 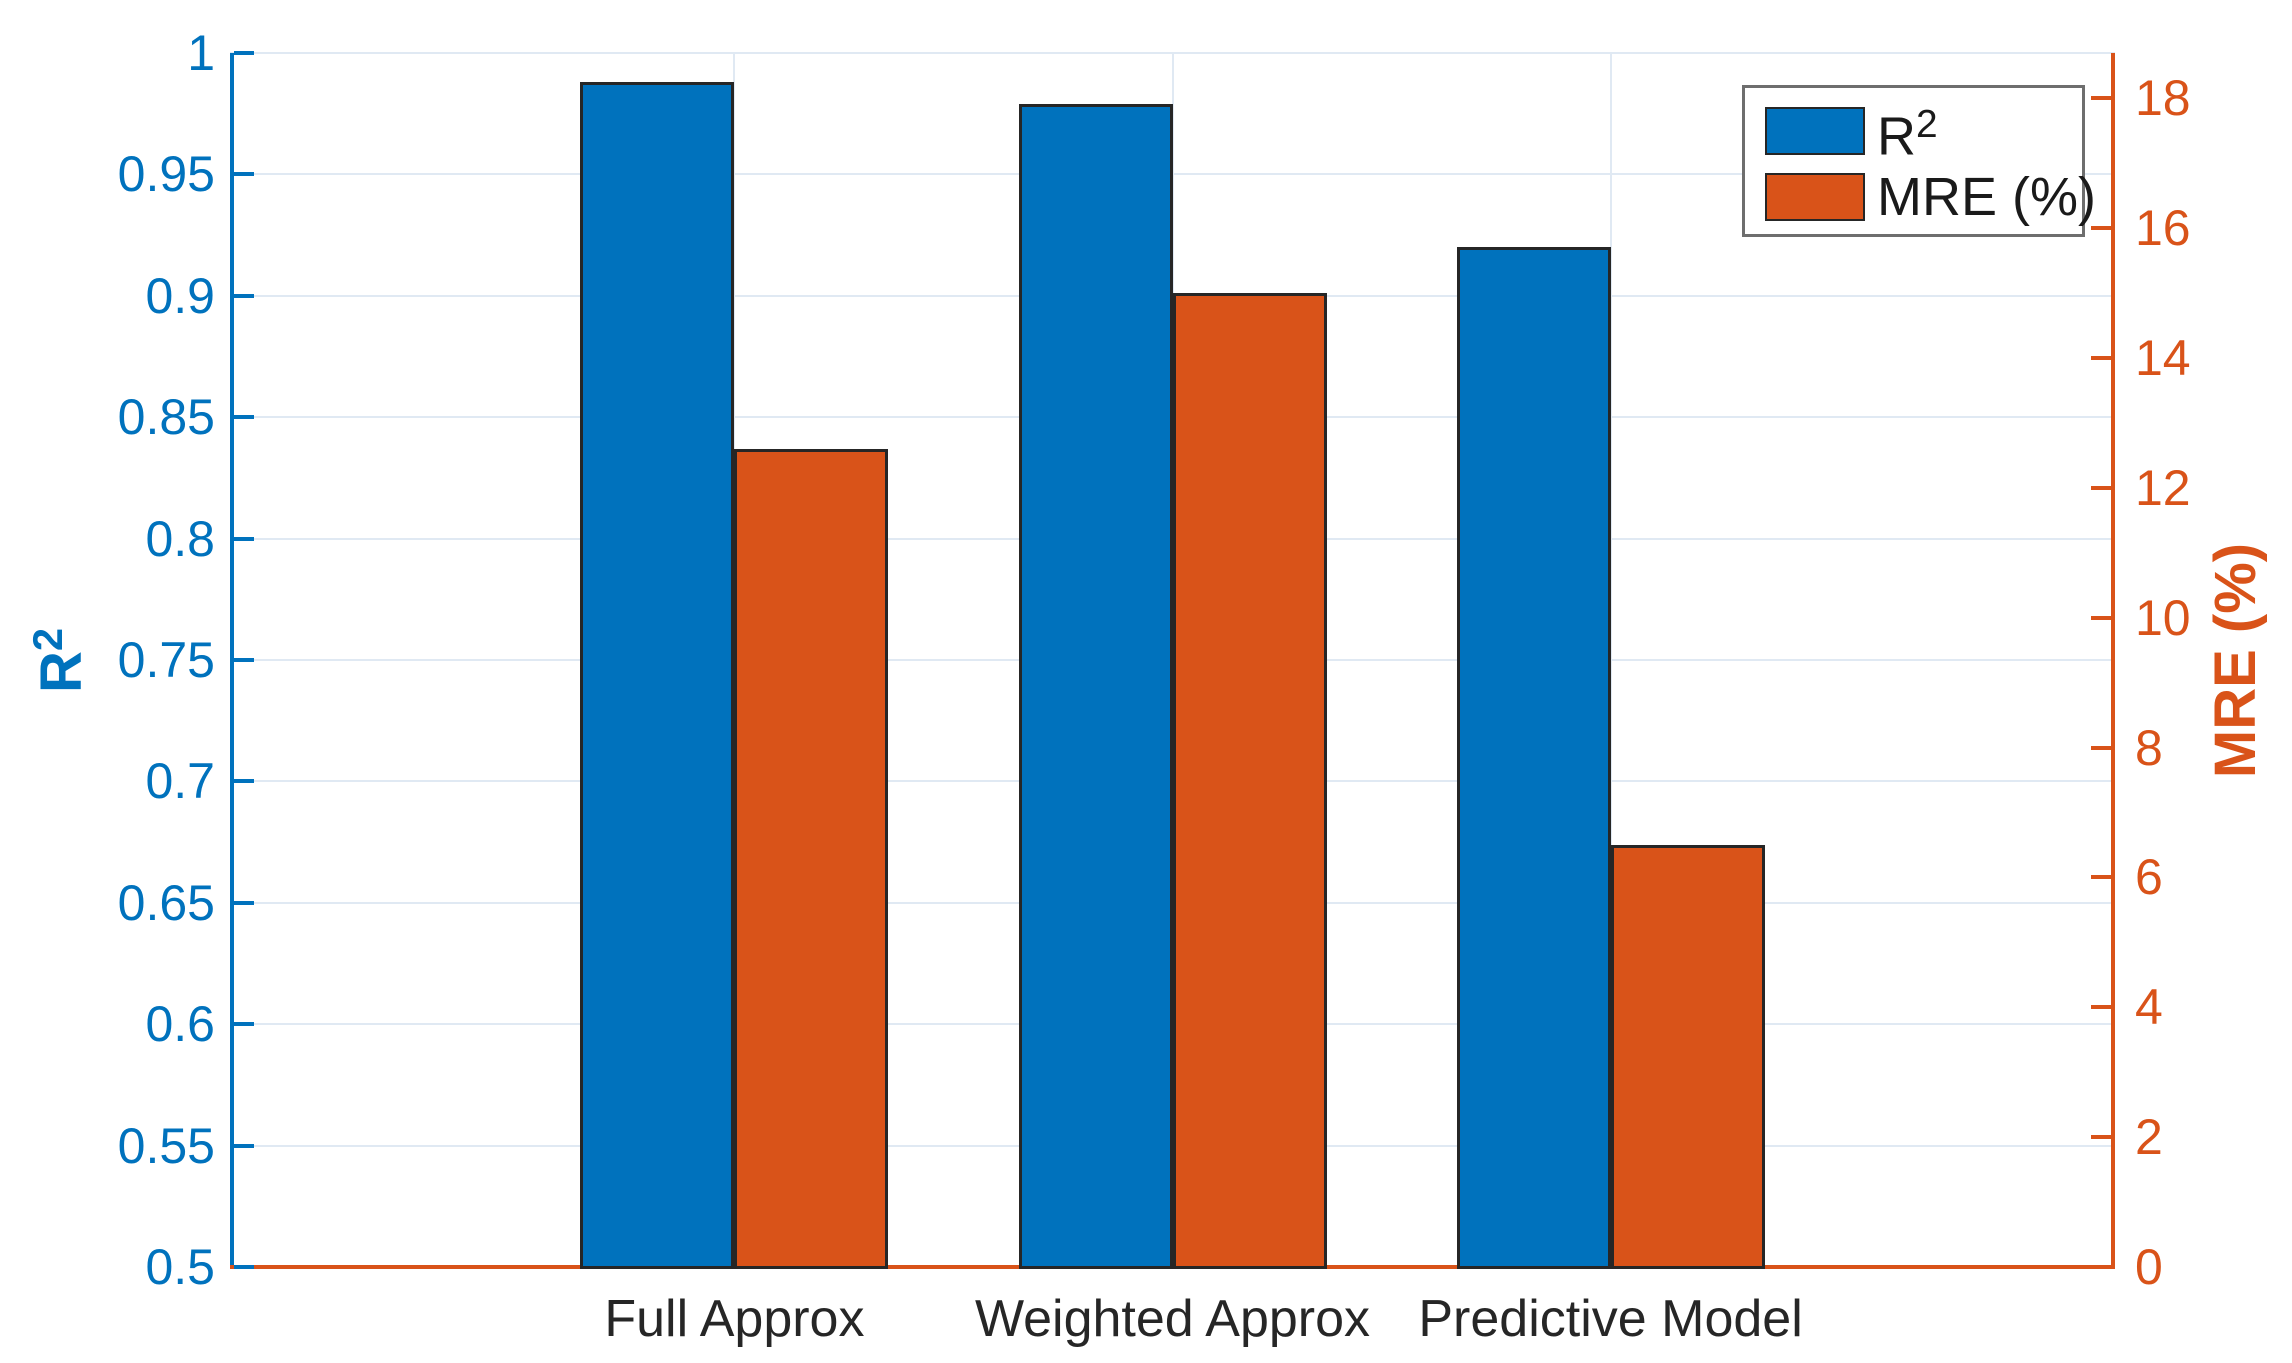 I want to click on left-axis-tick-label: 0.85, so click(x=166, y=417).